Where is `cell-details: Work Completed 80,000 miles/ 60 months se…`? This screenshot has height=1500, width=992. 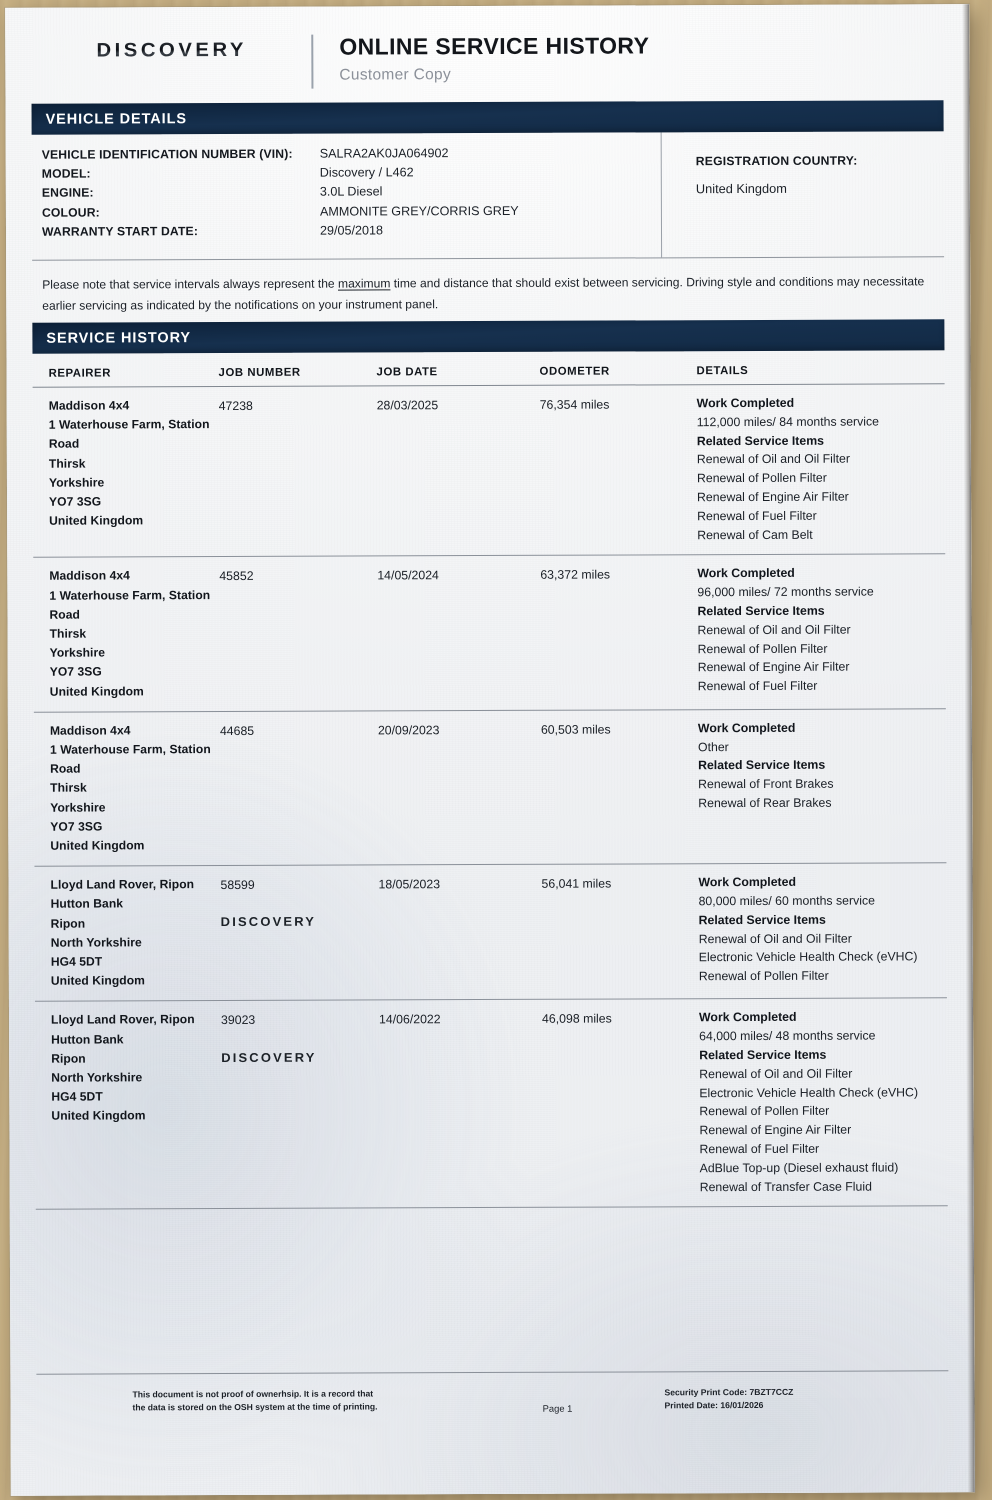 cell-details: Work Completed 80,000 miles/ 60 months se… is located at coordinates (821, 930).